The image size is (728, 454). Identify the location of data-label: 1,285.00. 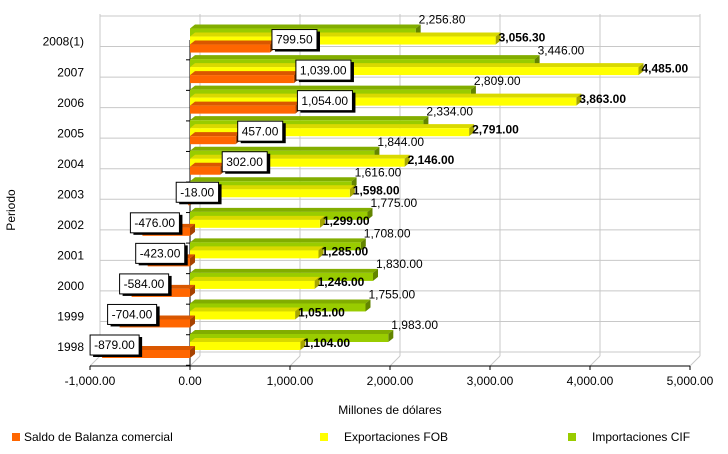
(345, 252).